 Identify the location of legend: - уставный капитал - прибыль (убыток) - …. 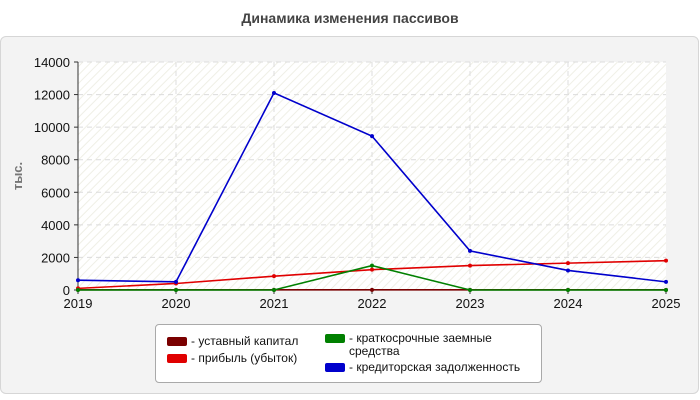
(348, 353).